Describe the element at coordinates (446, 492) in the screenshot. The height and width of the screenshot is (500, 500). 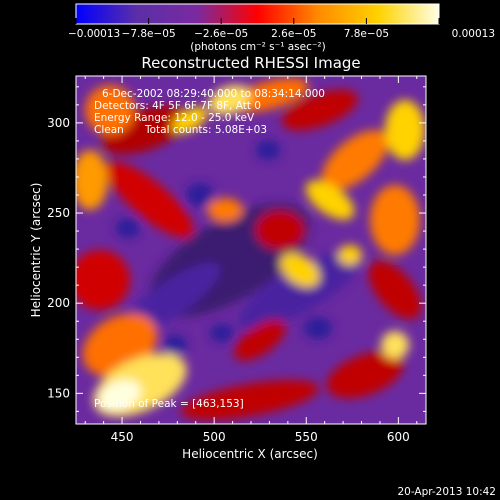
I see `footer-timestamp: 20-Apr-2013 10:42` at that location.